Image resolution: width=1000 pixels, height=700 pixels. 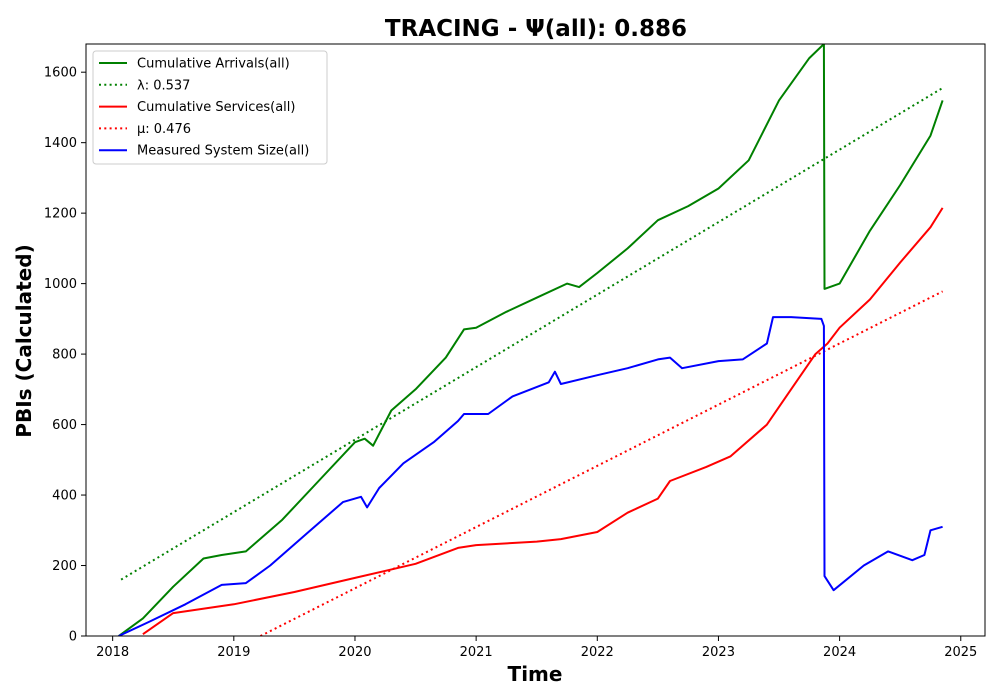 What do you see at coordinates (60, 73) in the screenshot?
I see `y-tick-label: 1600` at bounding box center [60, 73].